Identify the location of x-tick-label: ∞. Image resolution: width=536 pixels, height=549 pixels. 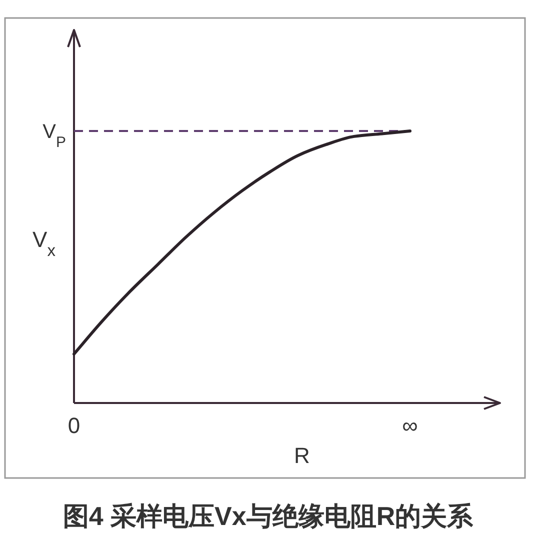
(410, 425).